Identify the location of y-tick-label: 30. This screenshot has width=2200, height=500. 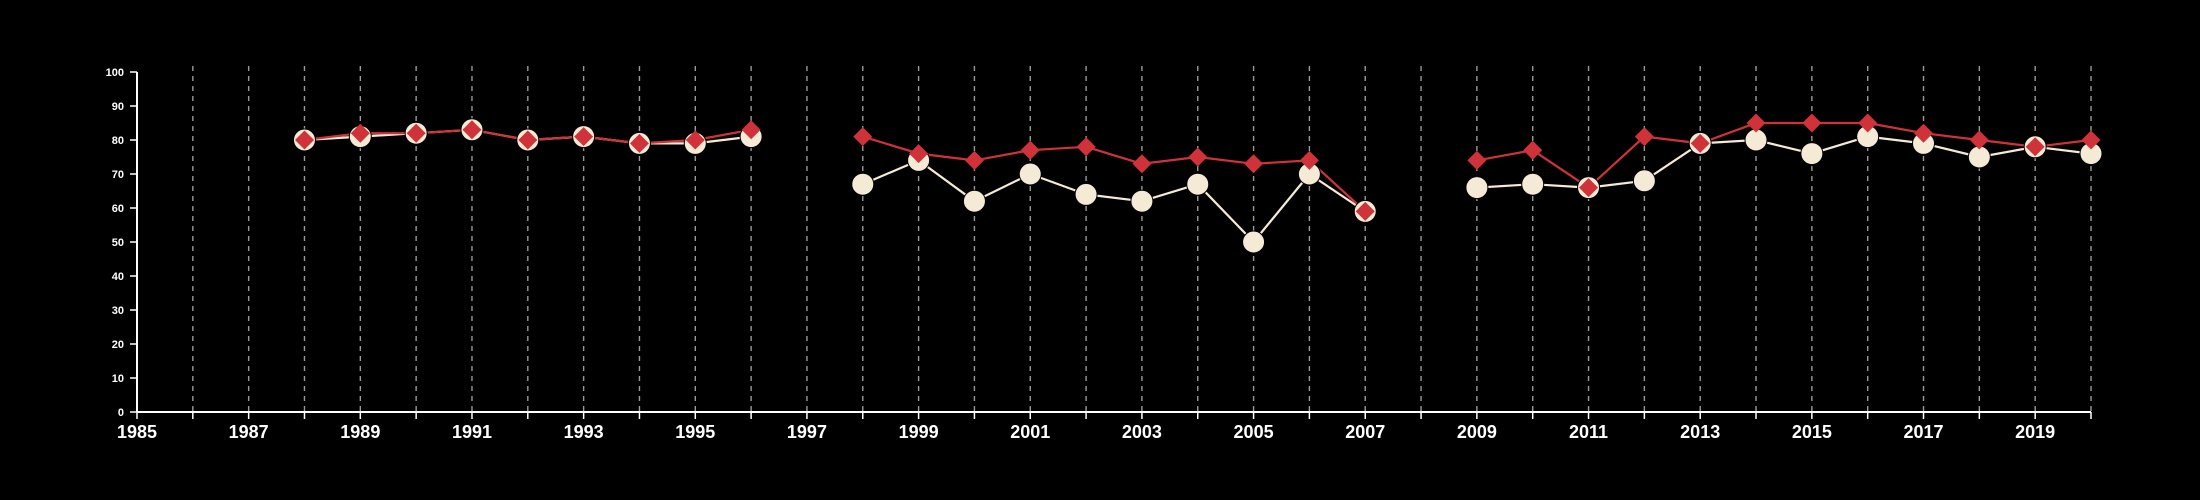
(118, 311).